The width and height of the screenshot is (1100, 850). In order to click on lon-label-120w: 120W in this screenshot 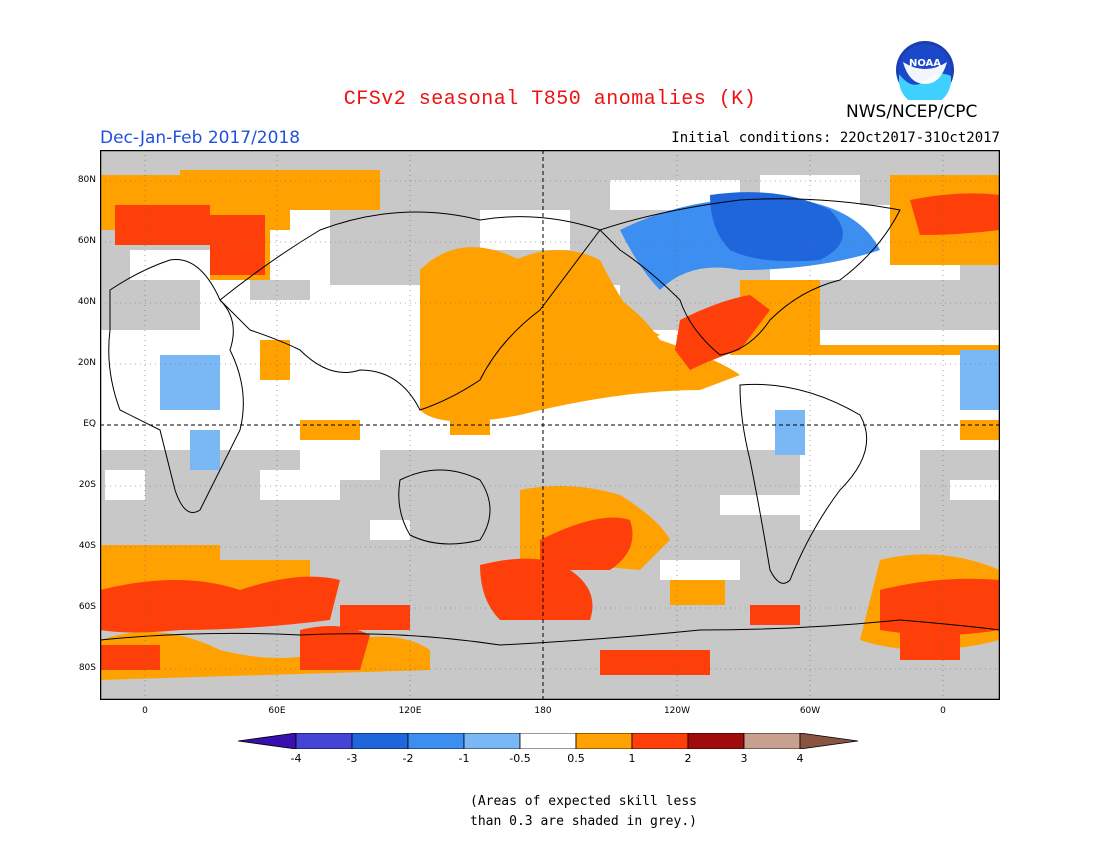, I will do `click(677, 711)`.